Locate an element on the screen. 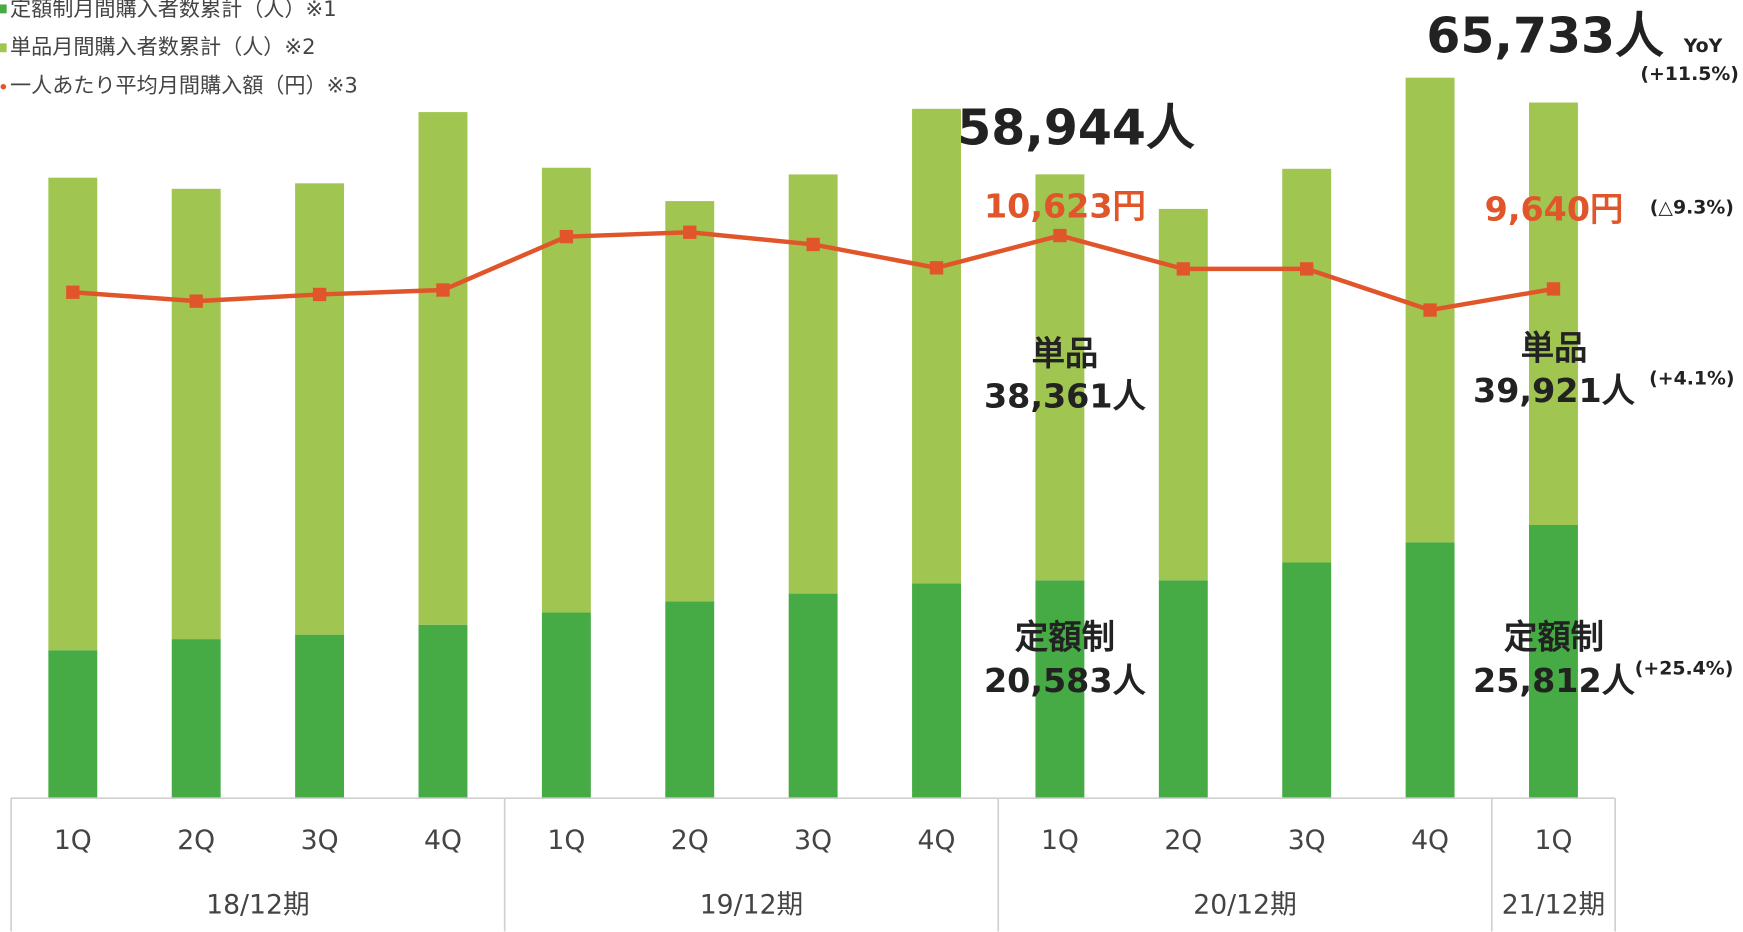  annotation: (△9.3%) is located at coordinates (1692, 207).